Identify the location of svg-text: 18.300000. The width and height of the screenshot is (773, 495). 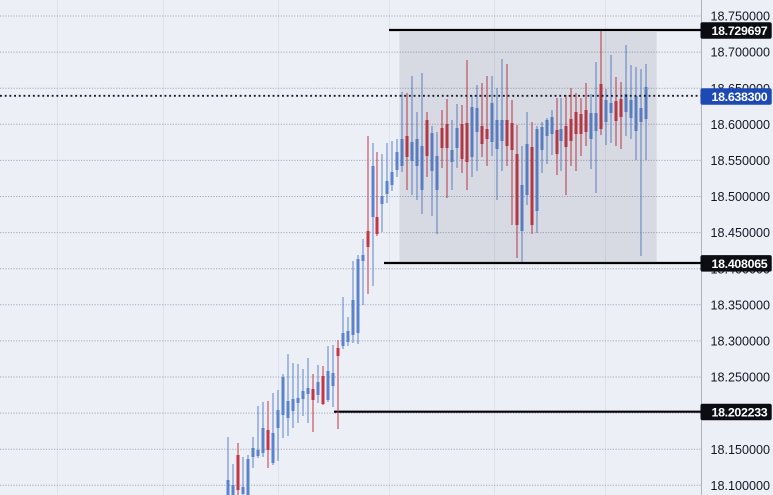
(741, 342).